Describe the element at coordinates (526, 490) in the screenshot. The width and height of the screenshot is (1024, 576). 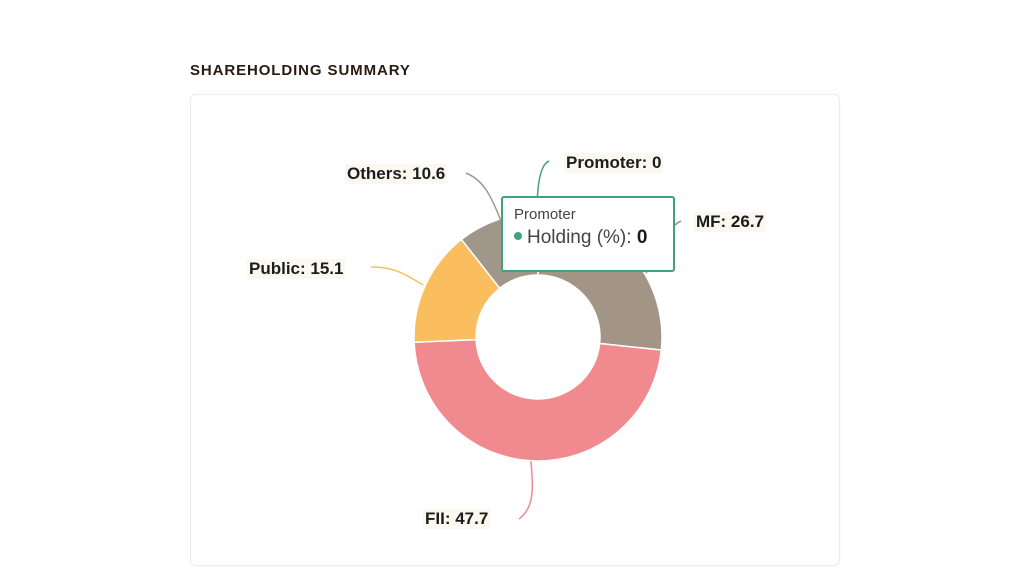
I see `leader-line-fii` at that location.